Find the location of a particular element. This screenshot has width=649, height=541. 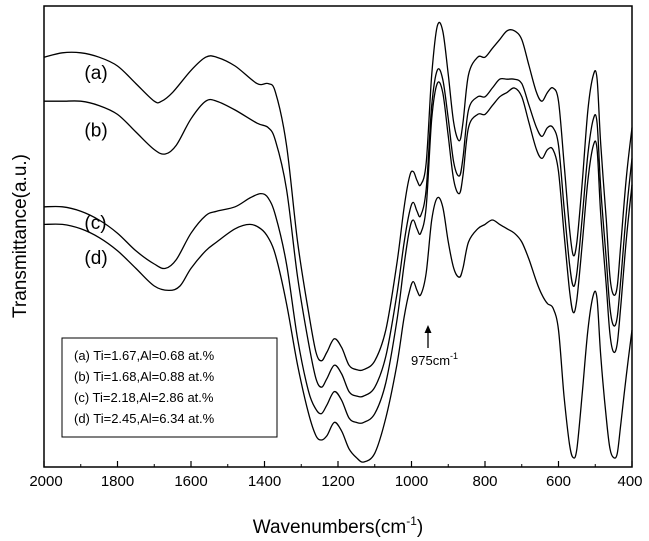

x-tick-label-600: 600 is located at coordinates (558, 481).